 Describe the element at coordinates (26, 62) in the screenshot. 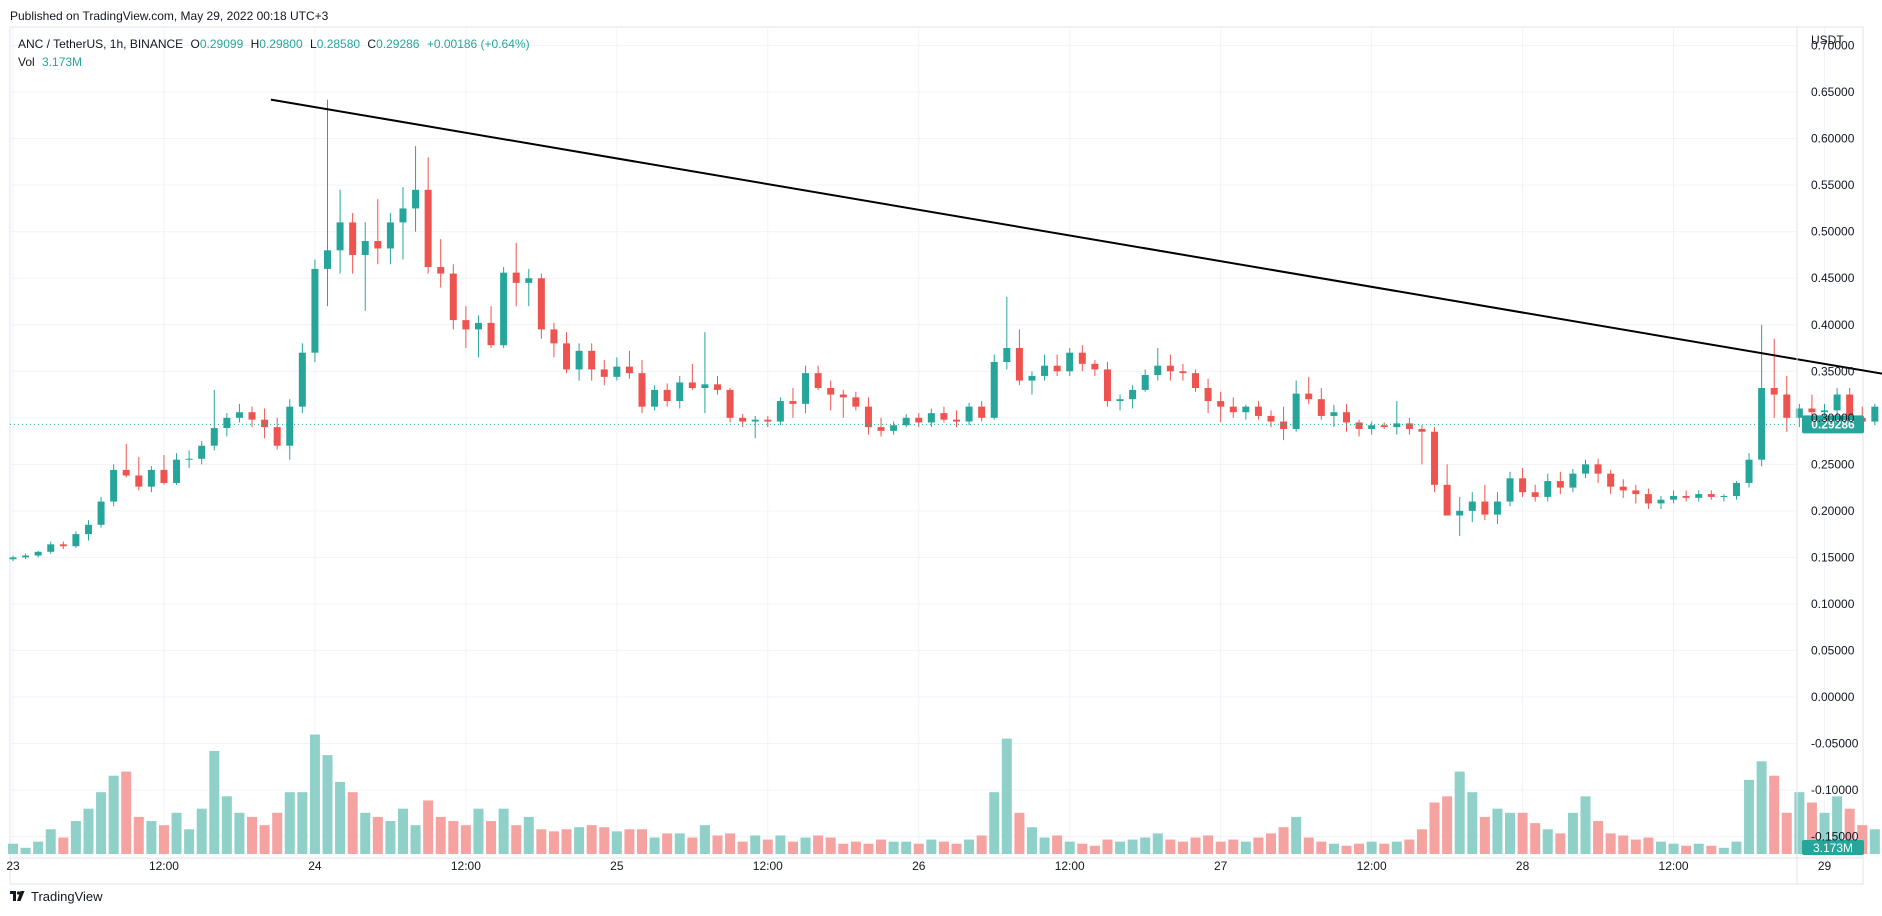

I see `volume-key: Vol` at that location.